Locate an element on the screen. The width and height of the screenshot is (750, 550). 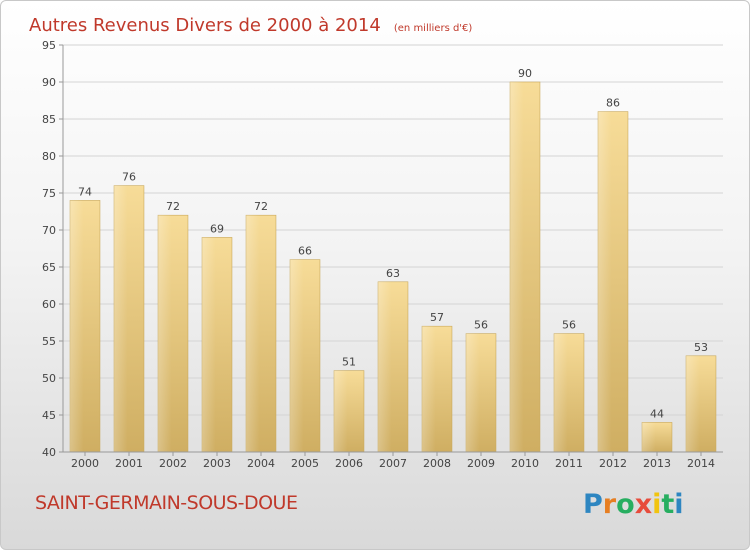
value-label: 44 is located at coordinates (657, 413).